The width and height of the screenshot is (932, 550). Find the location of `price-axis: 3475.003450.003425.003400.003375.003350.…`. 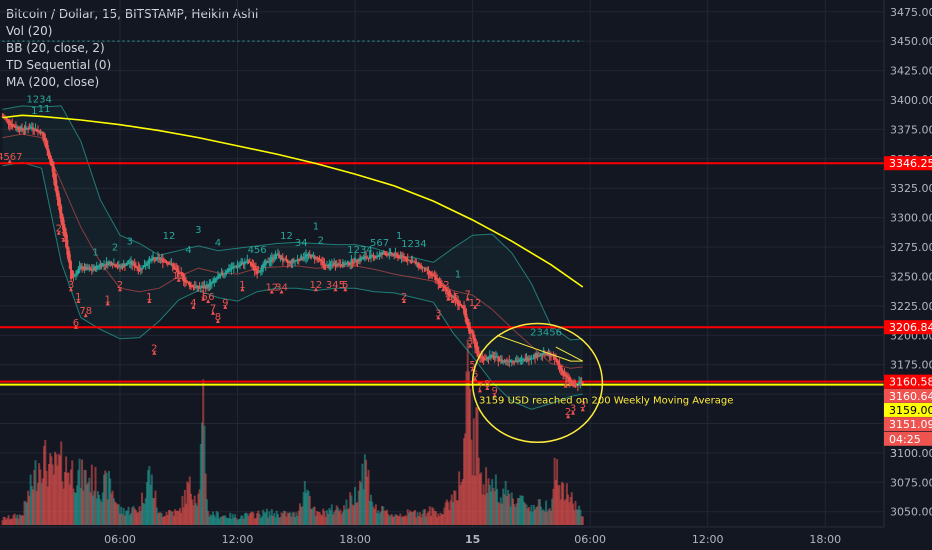

price-axis: 3475.003450.003425.003400.003375.003350.… is located at coordinates (907, 275).